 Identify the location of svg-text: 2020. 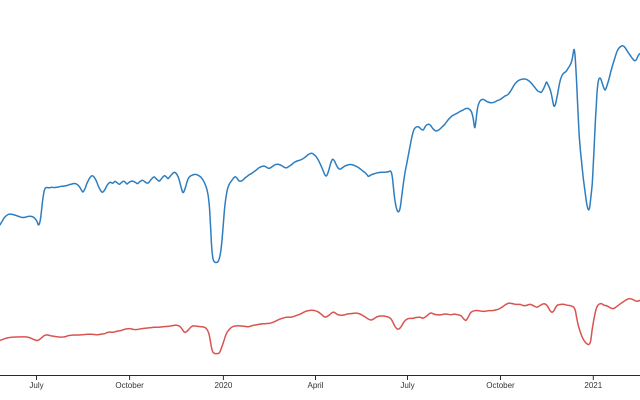
(224, 385).